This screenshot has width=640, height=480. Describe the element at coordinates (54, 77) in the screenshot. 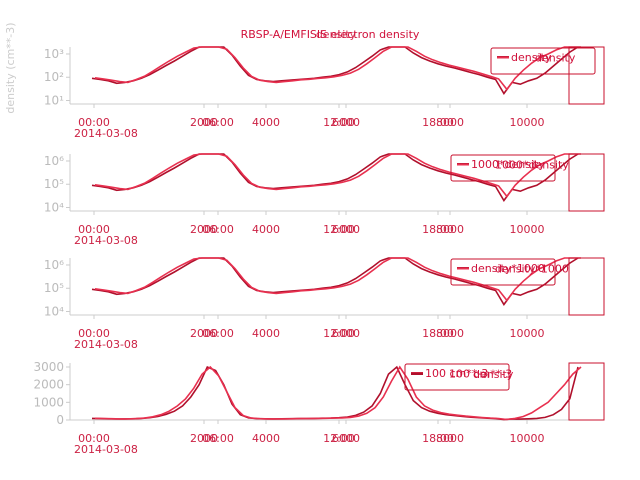

I see `y-tick-label: 10²` at that location.